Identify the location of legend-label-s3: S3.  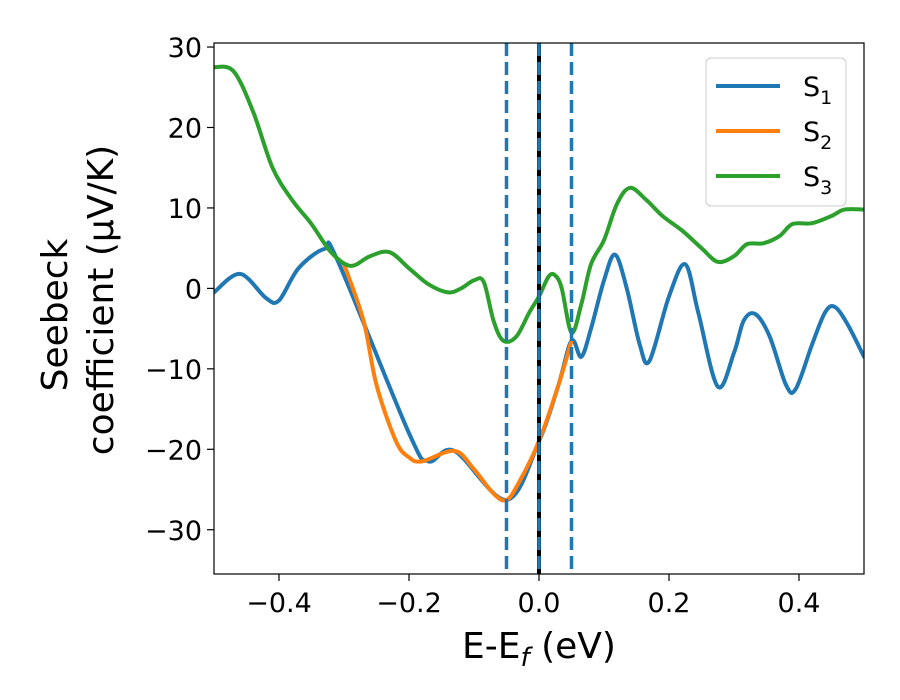
(817, 180).